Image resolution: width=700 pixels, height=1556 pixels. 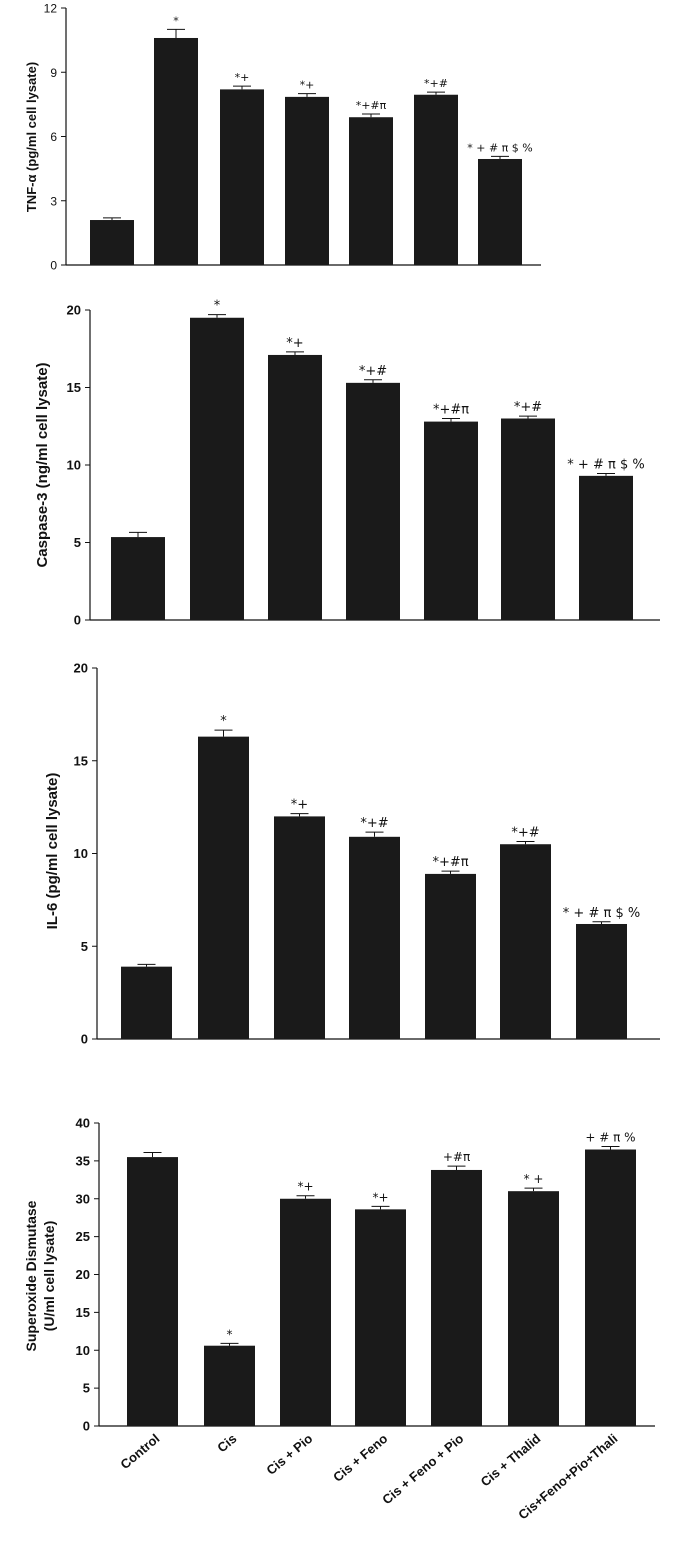 What do you see at coordinates (83, 1160) in the screenshot?
I see `y-tick-label: 35` at bounding box center [83, 1160].